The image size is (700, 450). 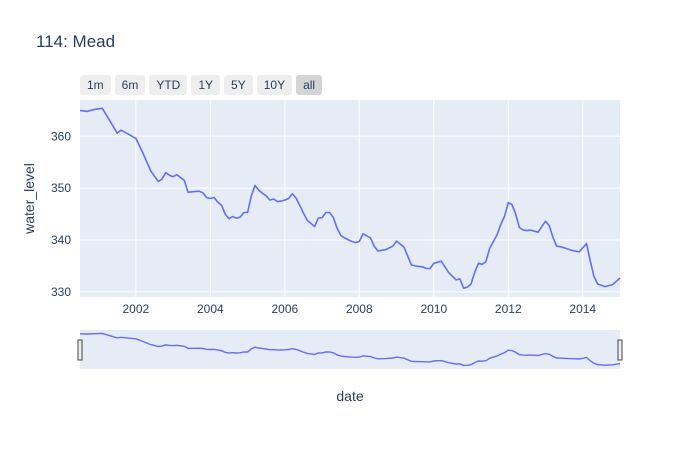 What do you see at coordinates (508, 309) in the screenshot?
I see `x-tick-label: 2012` at bounding box center [508, 309].